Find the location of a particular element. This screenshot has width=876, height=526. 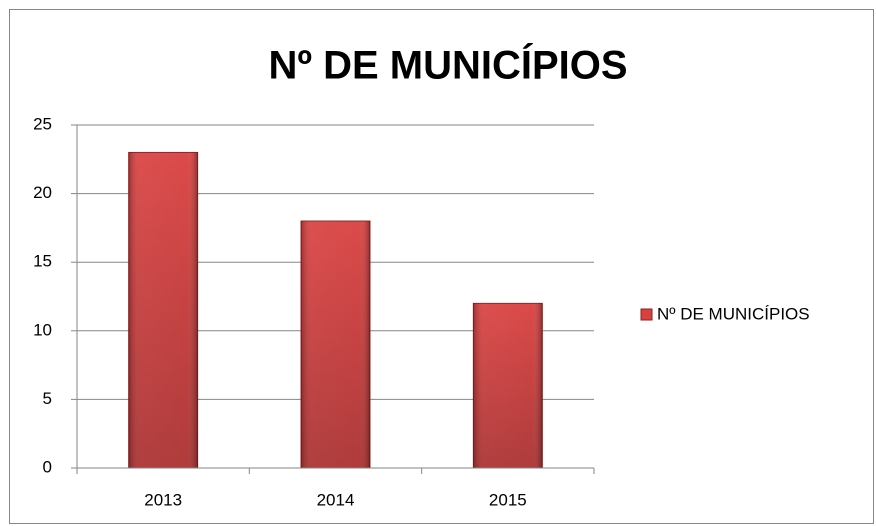

y-tick-label: 15 is located at coordinates (42, 261).